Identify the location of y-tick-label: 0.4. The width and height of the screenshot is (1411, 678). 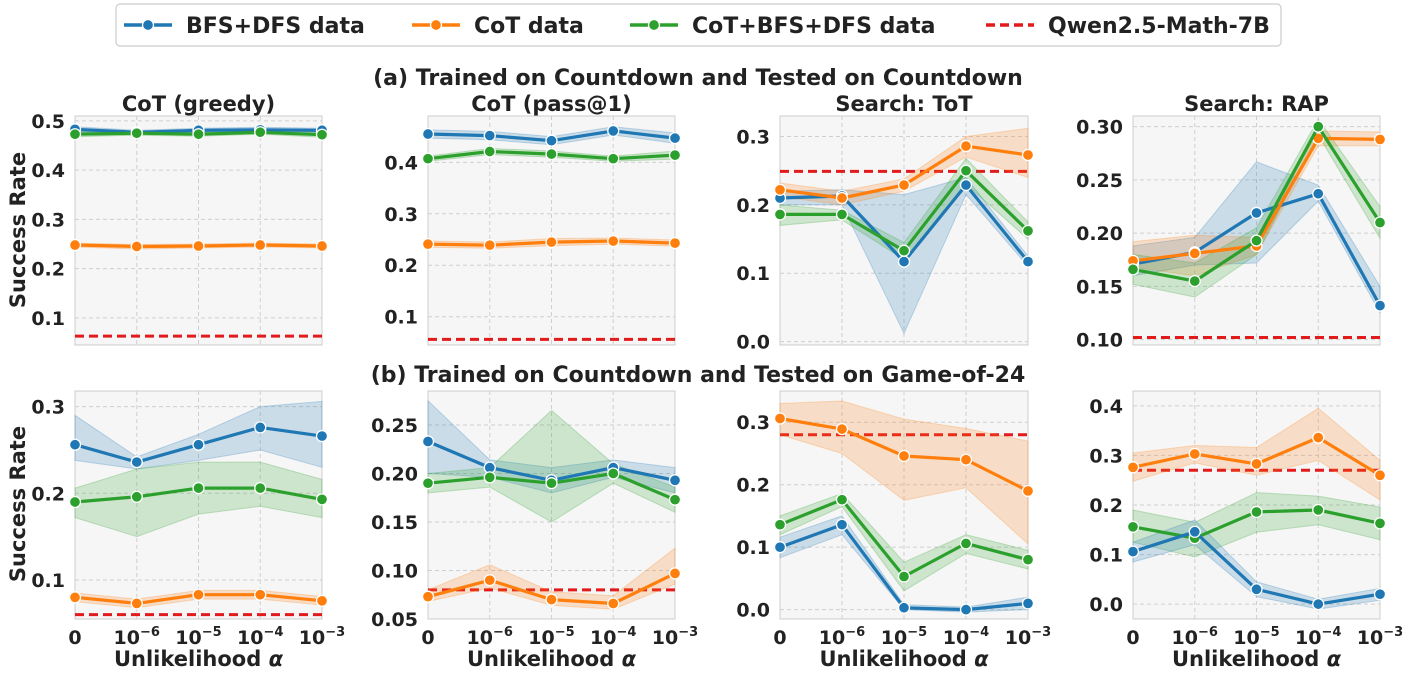
(401, 163).